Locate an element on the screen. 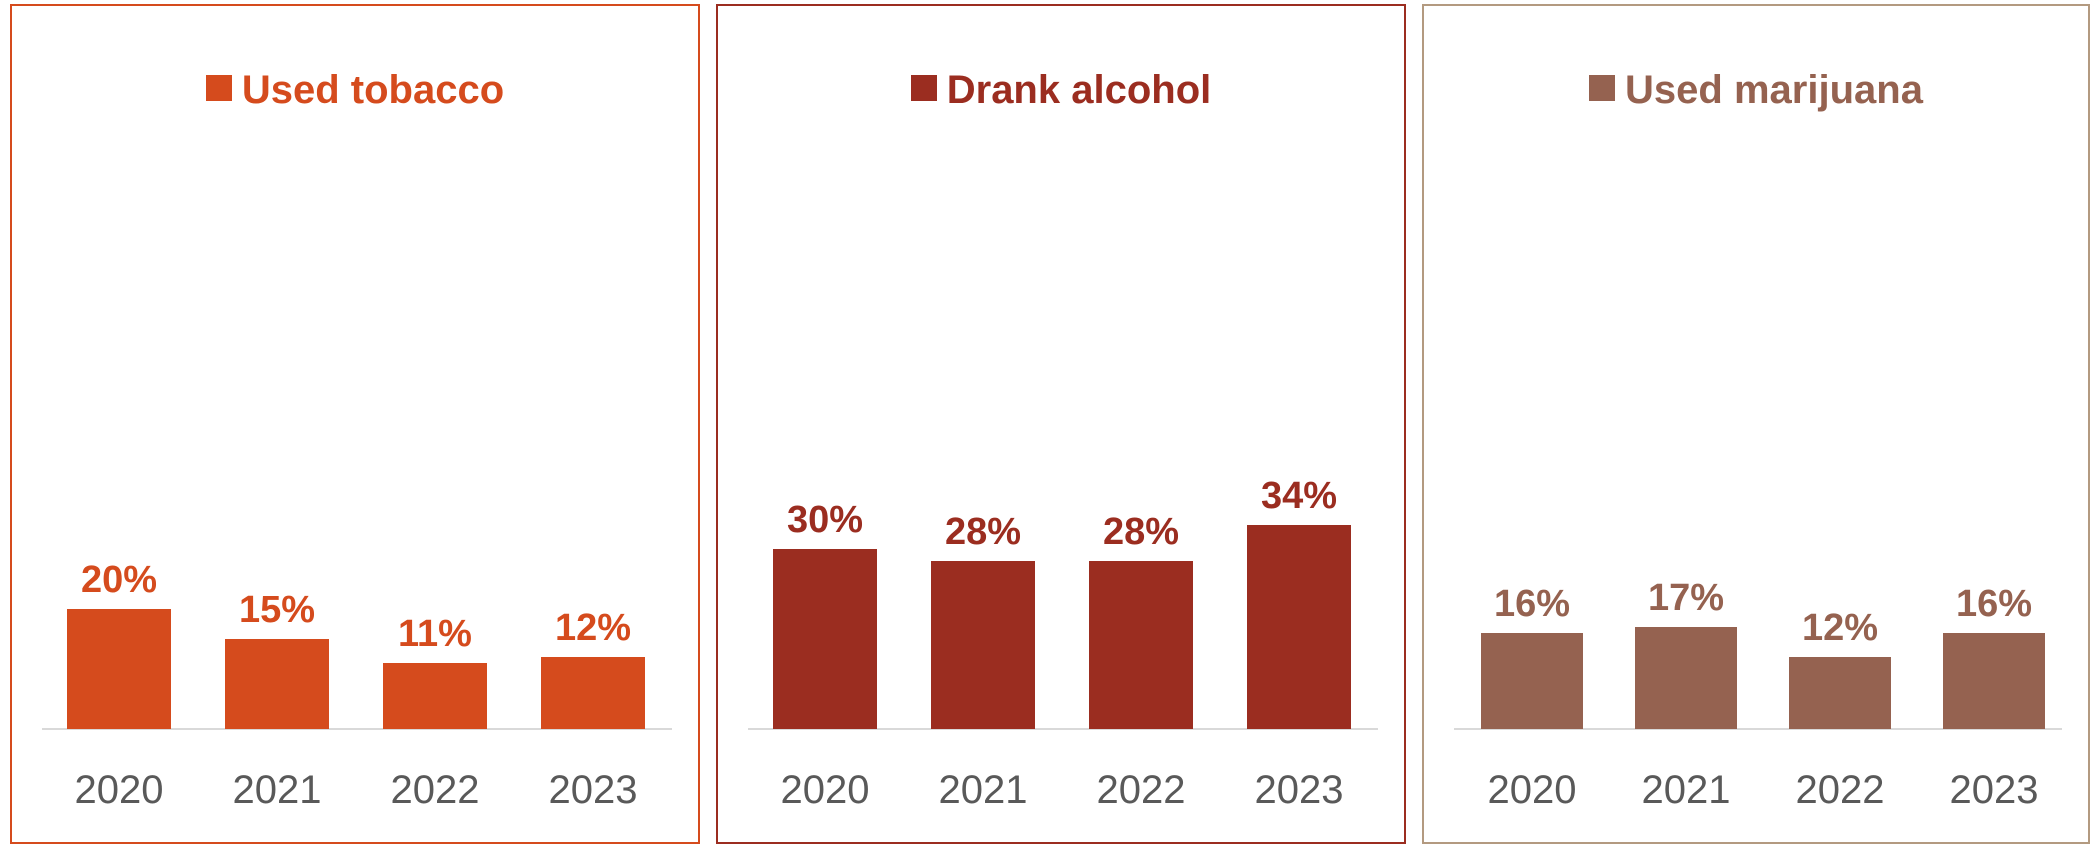 This screenshot has width=2096, height=844. data-label: 20% is located at coordinates (119, 580).